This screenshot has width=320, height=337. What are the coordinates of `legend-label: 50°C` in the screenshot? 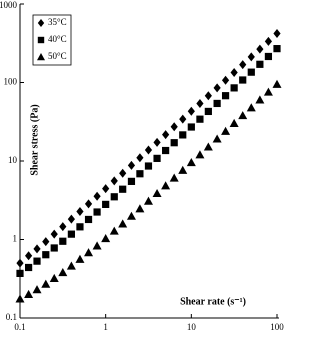 It's located at (57, 56).